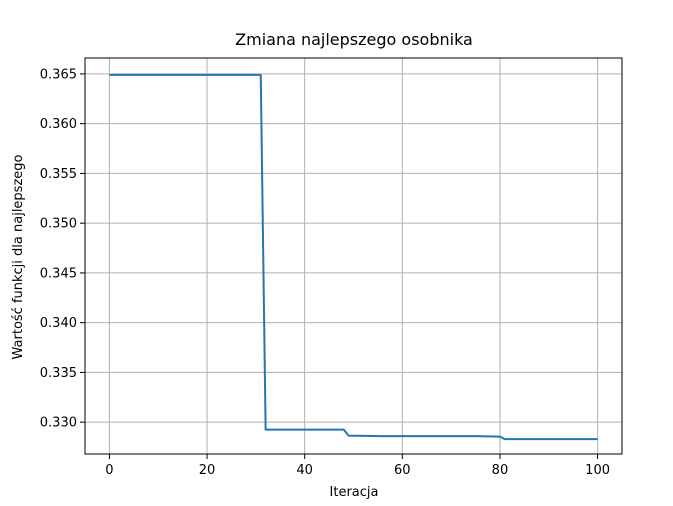 The height and width of the screenshot is (506, 673). Describe the element at coordinates (58, 174) in the screenshot. I see `y-tick-label: 0.355` at that location.